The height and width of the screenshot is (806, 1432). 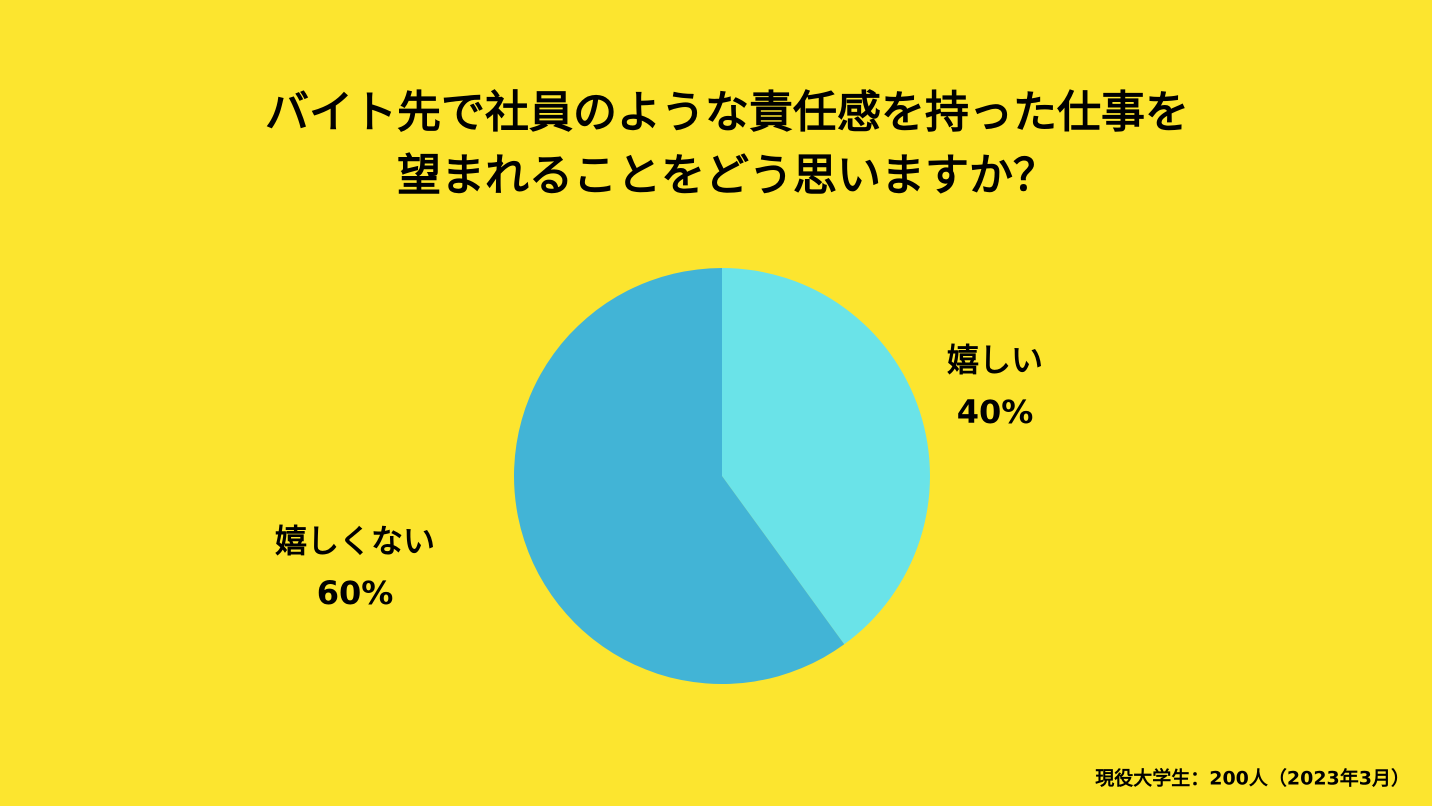 What do you see at coordinates (727, 112) in the screenshot?
I see `chart-title: バイト先で社員のような責任感を持った仕事を` at bounding box center [727, 112].